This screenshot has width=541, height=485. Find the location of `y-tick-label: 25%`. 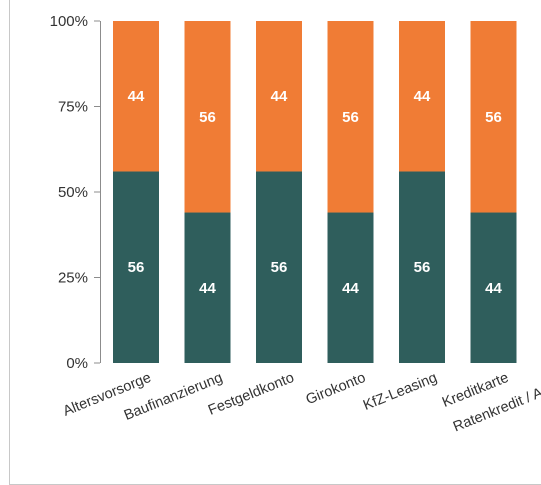

y-tick-label: 25% is located at coordinates (73, 278).